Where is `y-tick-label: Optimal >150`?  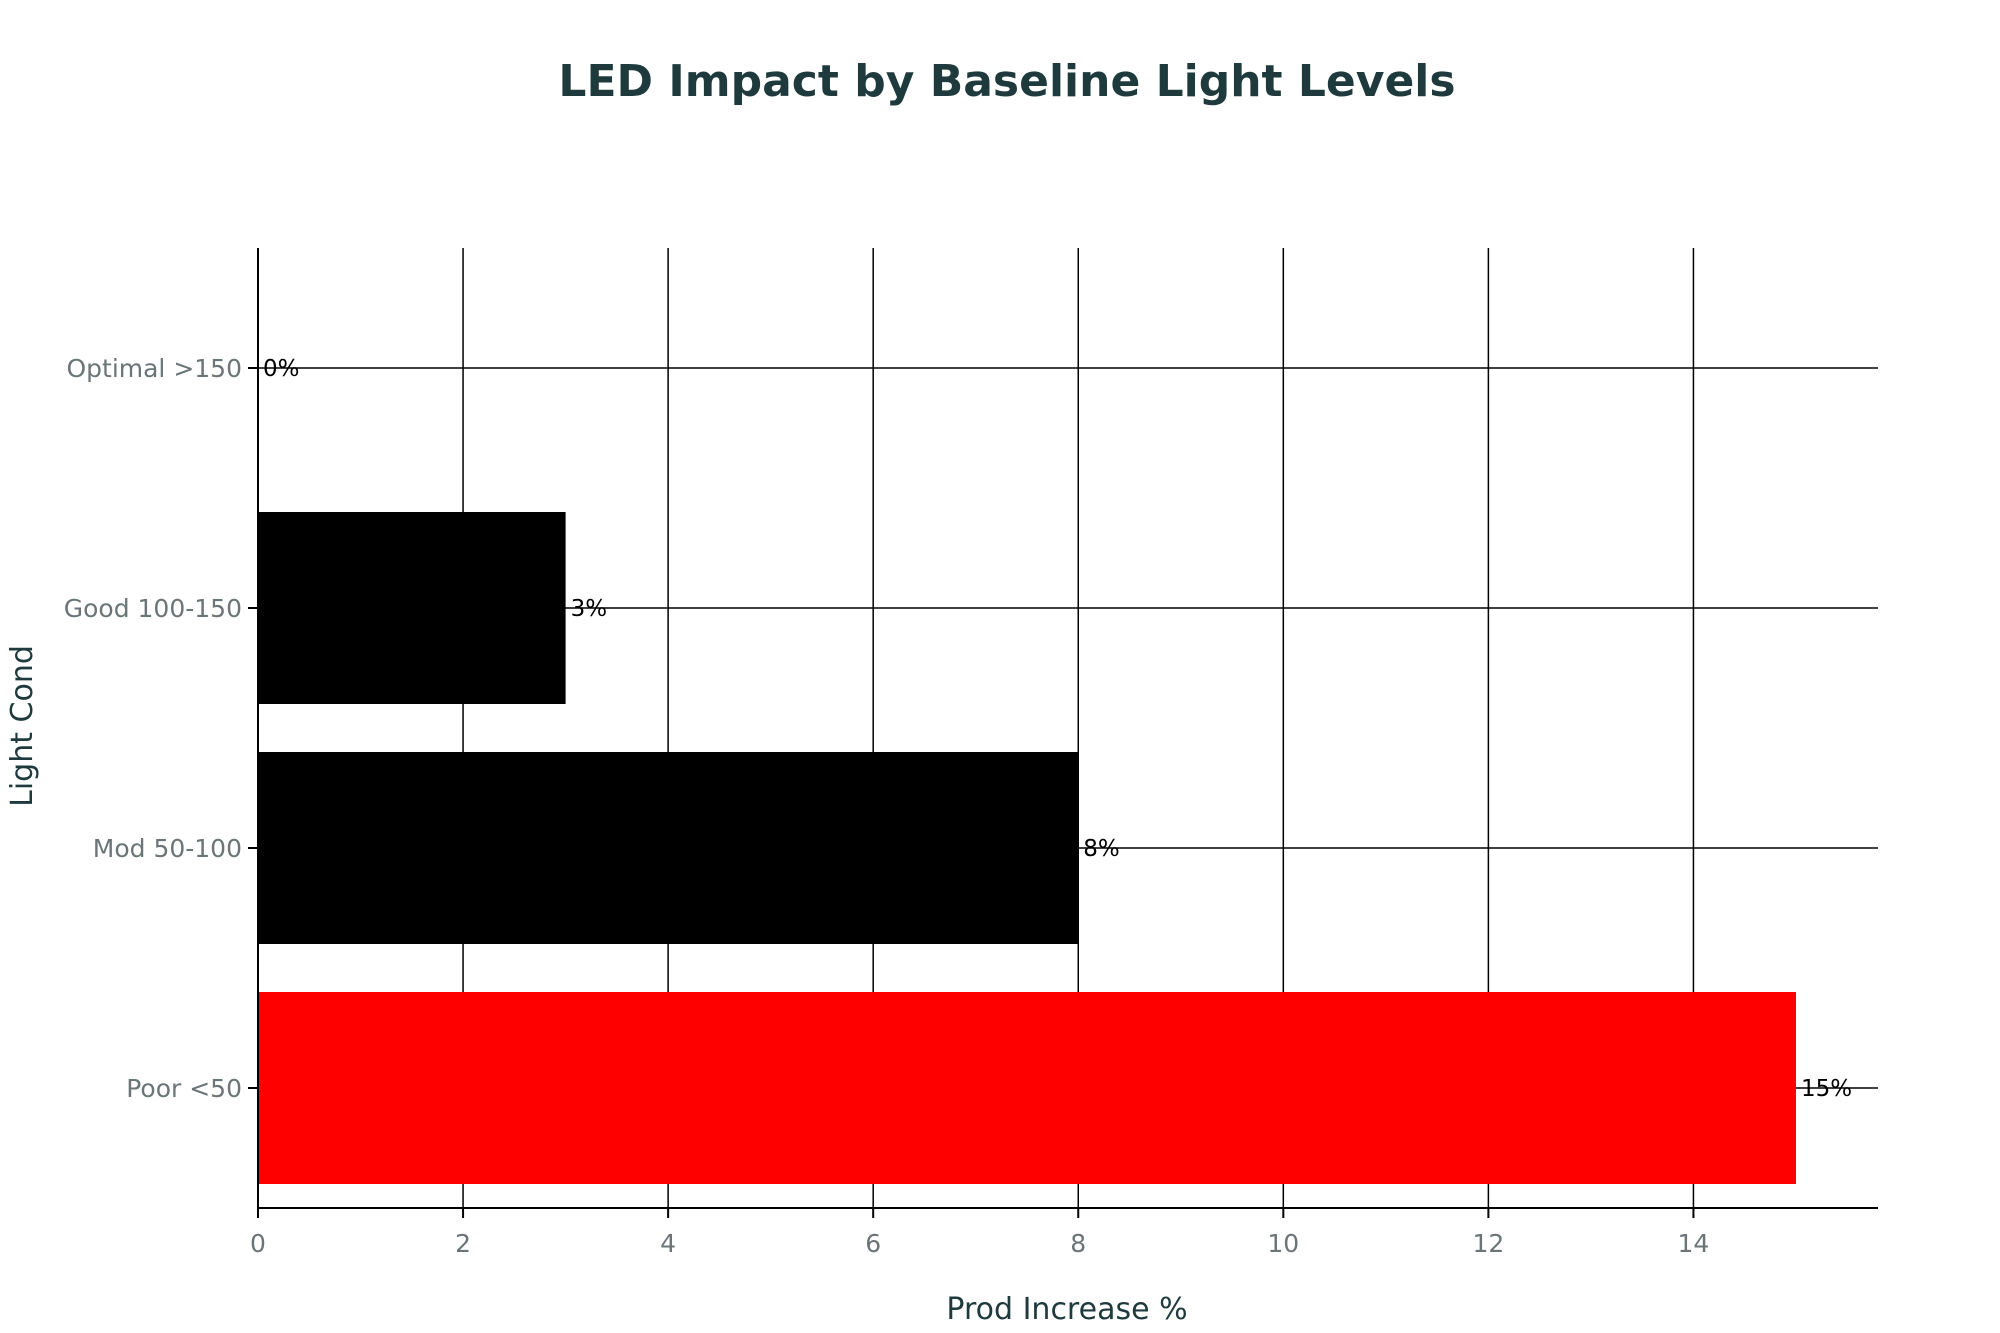 y-tick-label: Optimal >150 is located at coordinates (154, 368).